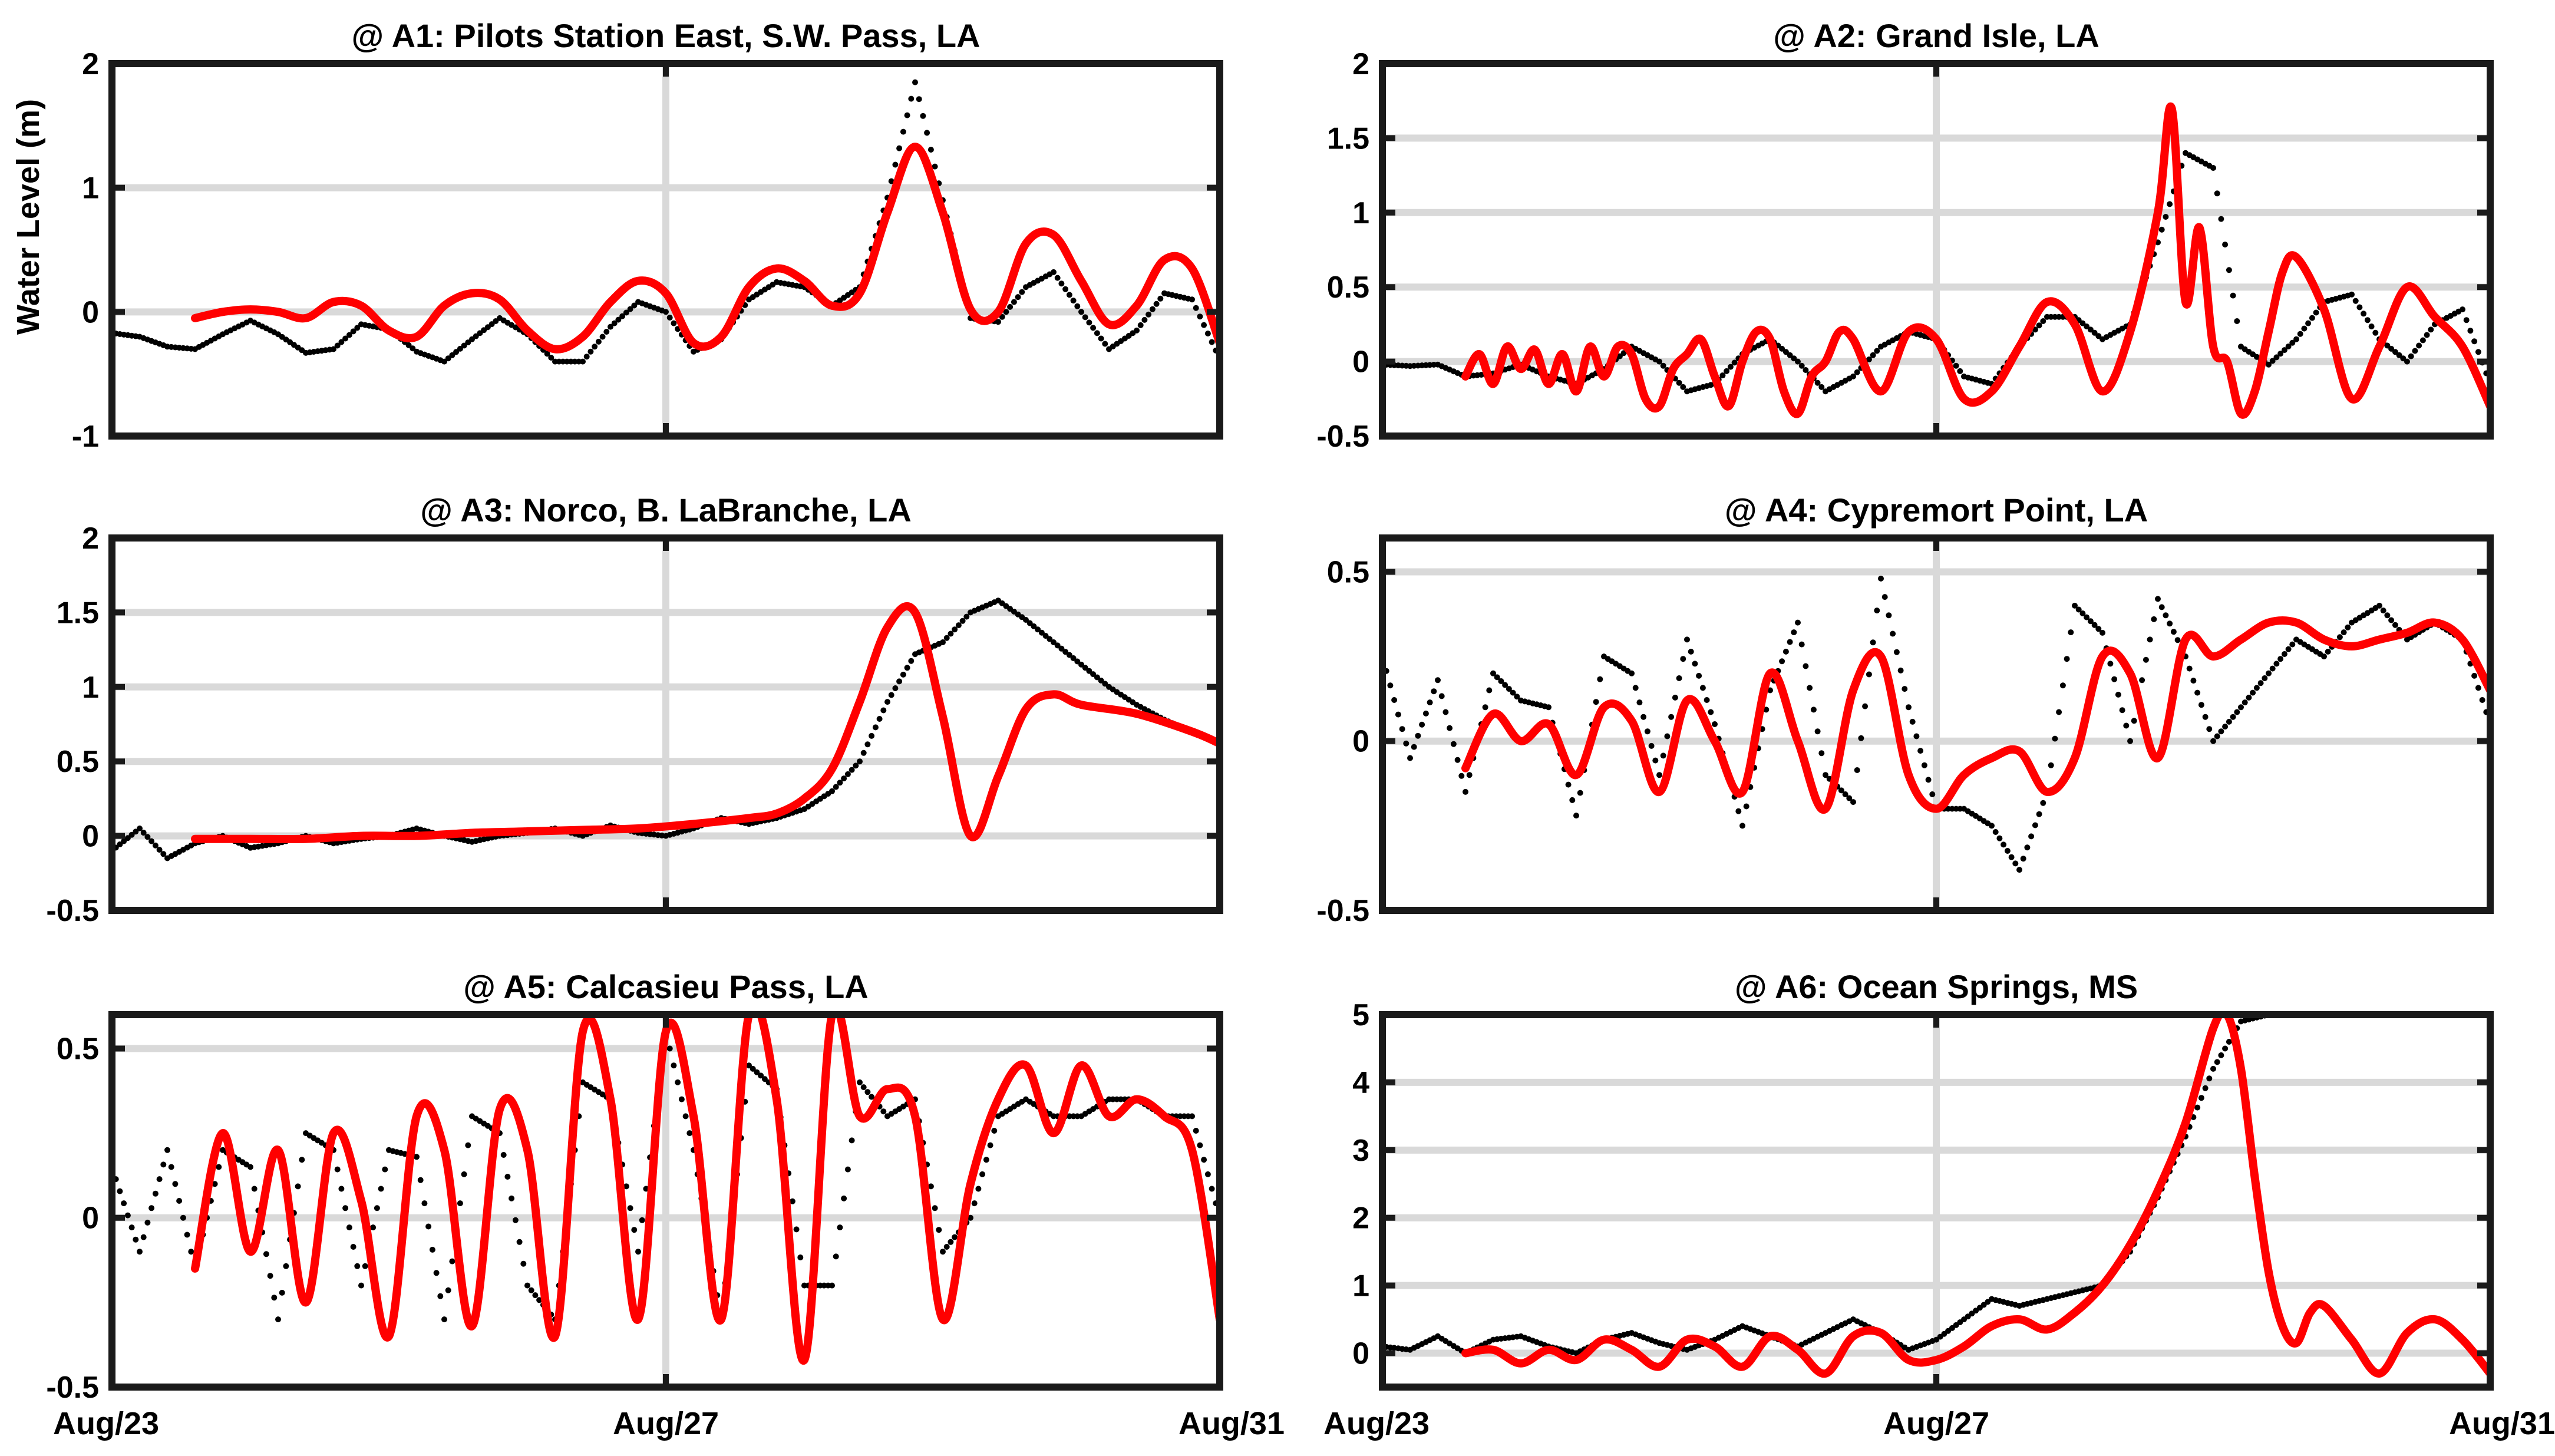  What do you see at coordinates (78, 762) in the screenshot?
I see `y-tick-label: 0.5` at bounding box center [78, 762].